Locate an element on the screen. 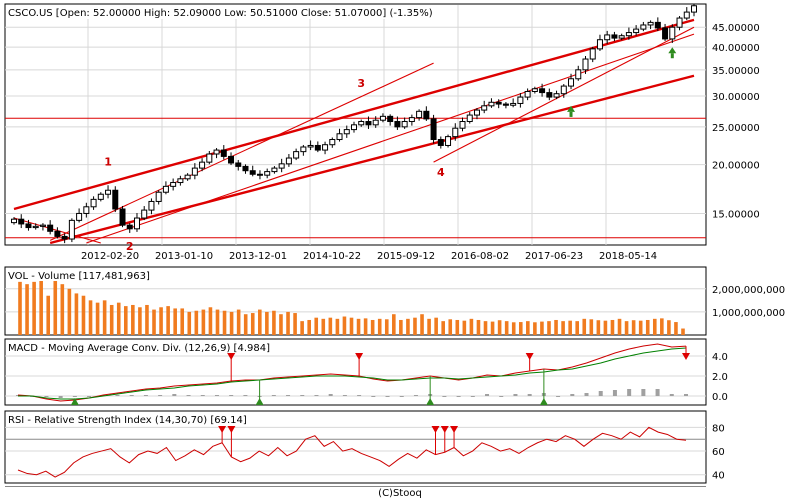 This screenshot has height=500, width=800. macd-y-ticks: 4.0 2.0 0.0 is located at coordinates (720, 377).